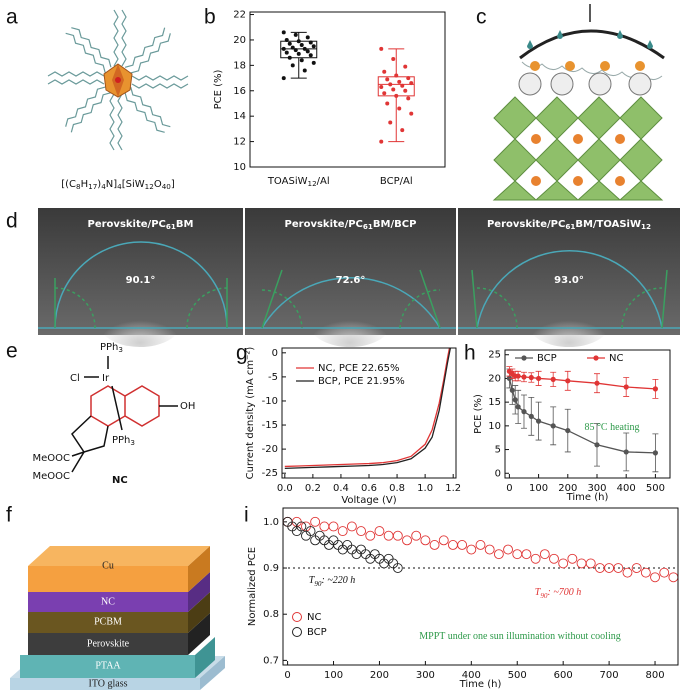  Describe the element at coordinates (313, 488) in the screenshot. I see `x-tick-label: 0.2` at that location.